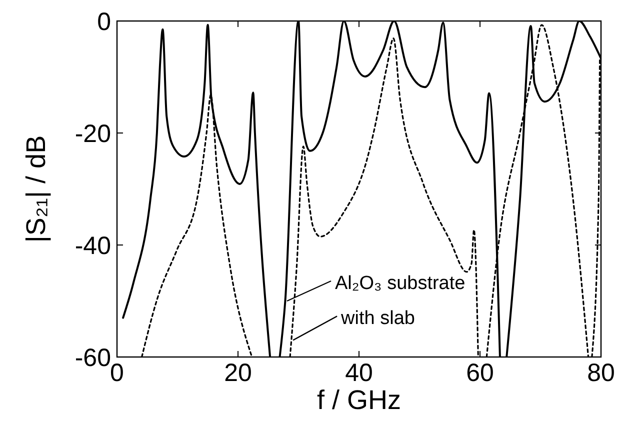 The width and height of the screenshot is (631, 427). What do you see at coordinates (104, 22) in the screenshot?
I see `y-tick-label: 0` at bounding box center [104, 22].